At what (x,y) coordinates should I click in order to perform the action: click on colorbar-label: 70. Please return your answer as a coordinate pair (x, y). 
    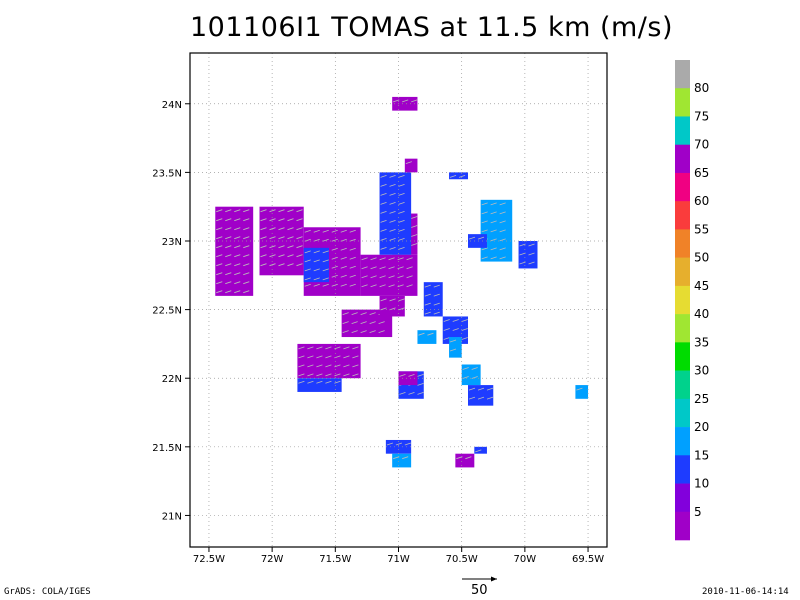
    Looking at the image, I should click on (701, 145).